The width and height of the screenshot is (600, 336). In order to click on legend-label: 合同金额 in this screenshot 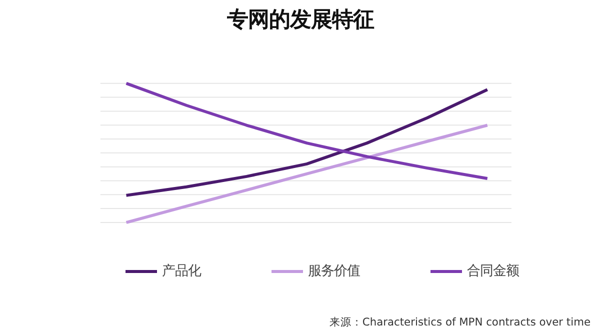, I will do `click(493, 271)`.